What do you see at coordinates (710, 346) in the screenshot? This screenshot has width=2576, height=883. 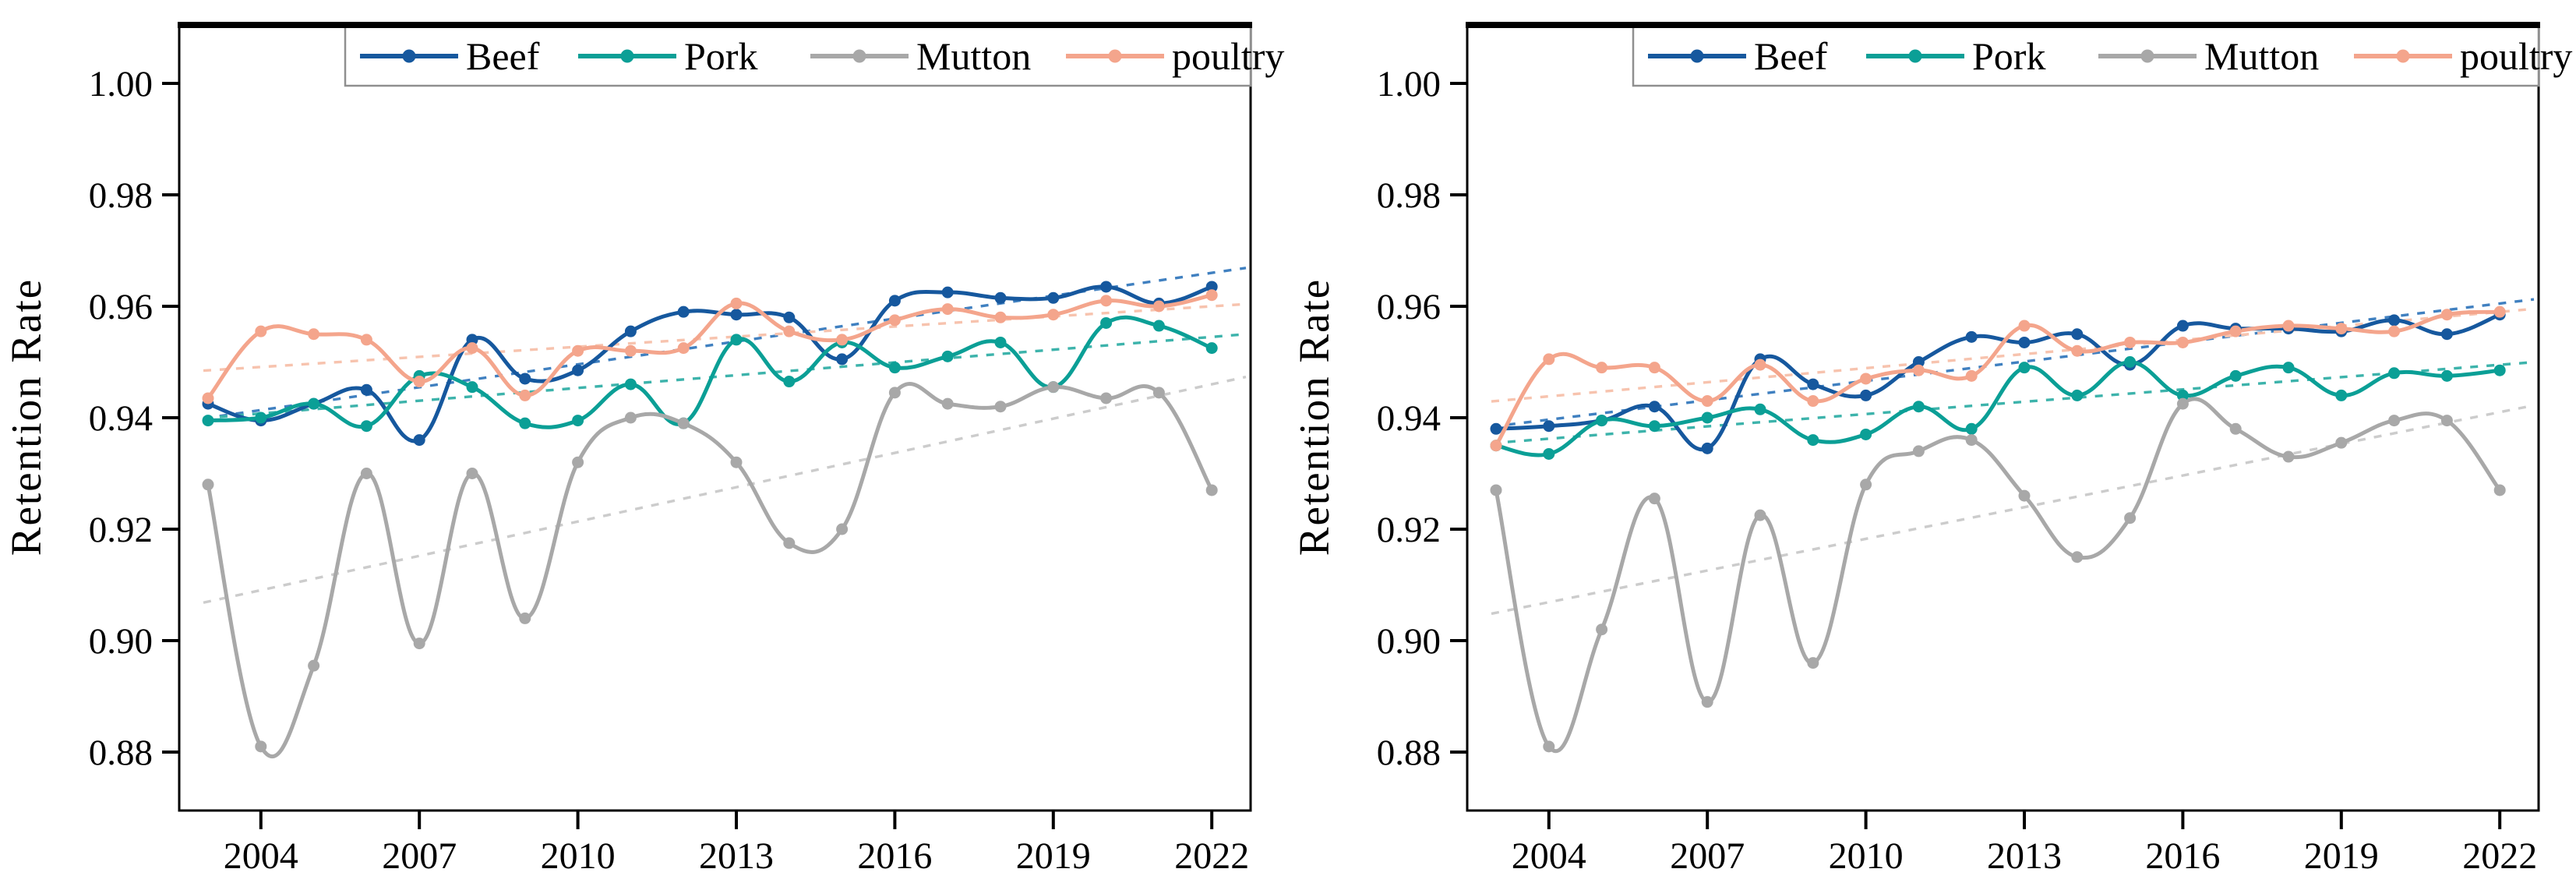 I see `poultry-markers` at bounding box center [710, 346].